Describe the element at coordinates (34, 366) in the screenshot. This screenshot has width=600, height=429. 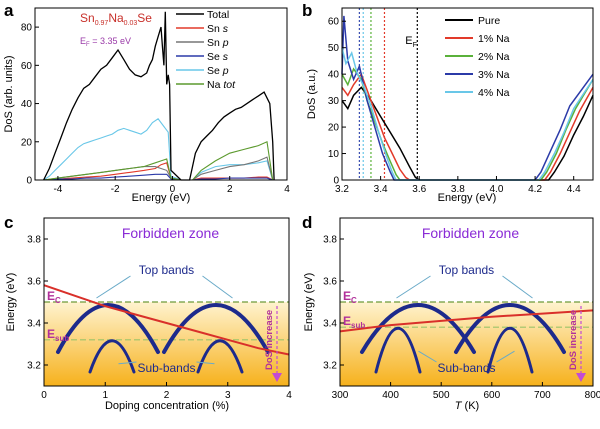
I see `panel-c-ytick-label: 3.2` at that location.